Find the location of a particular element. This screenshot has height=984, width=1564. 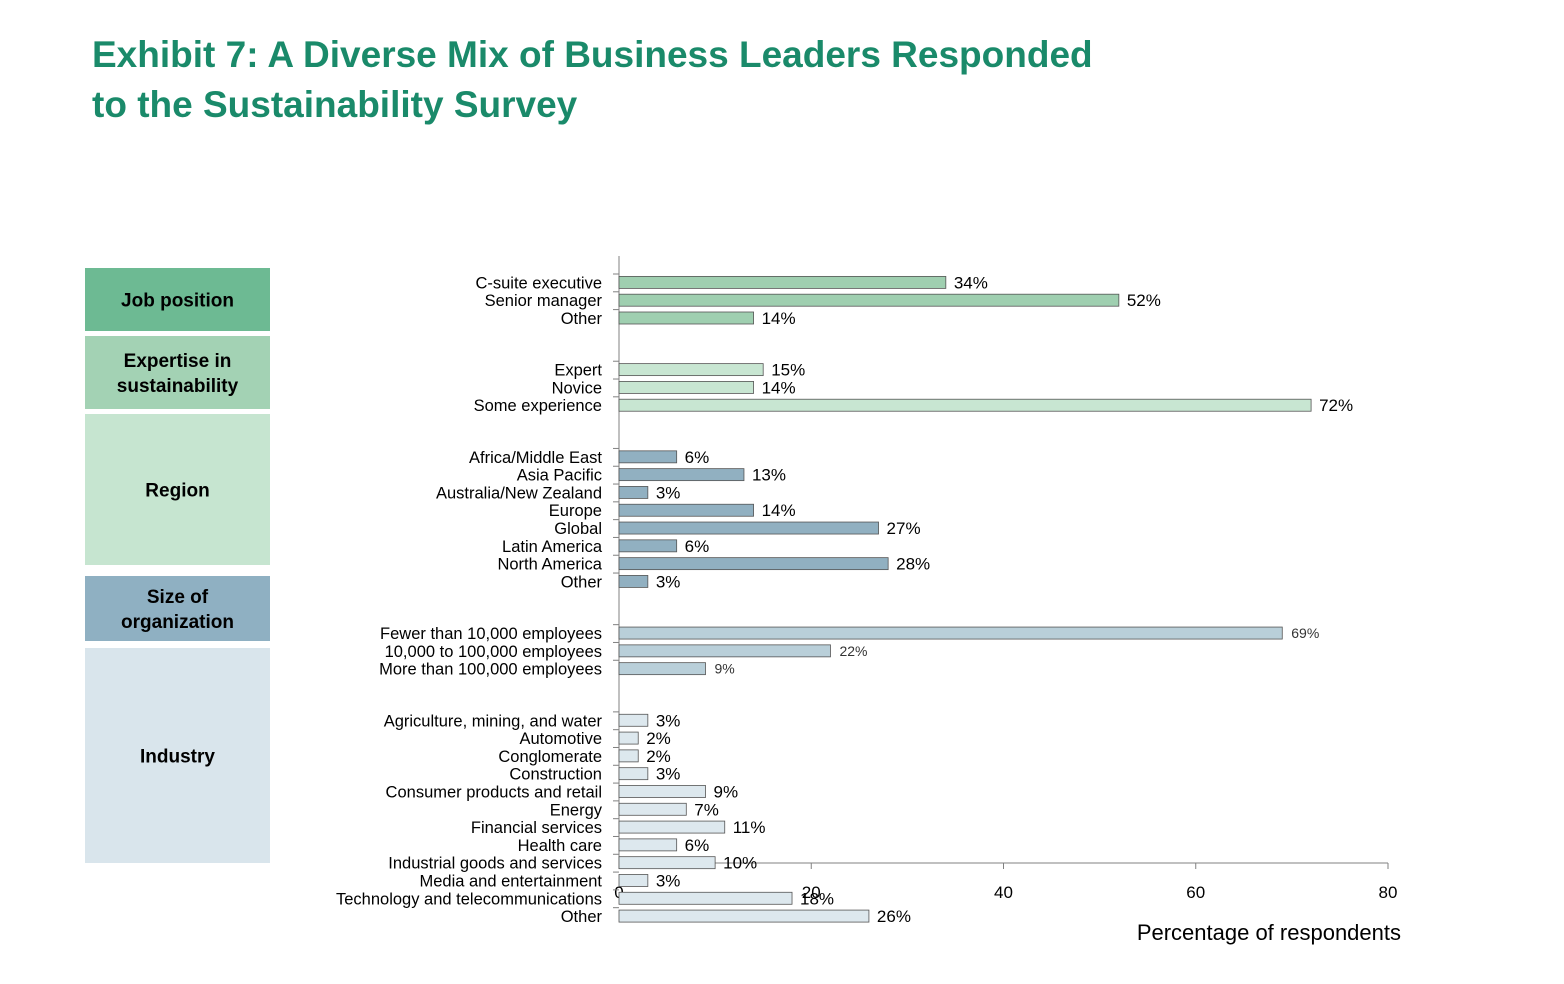

category-label: Expert is located at coordinates (578, 371).